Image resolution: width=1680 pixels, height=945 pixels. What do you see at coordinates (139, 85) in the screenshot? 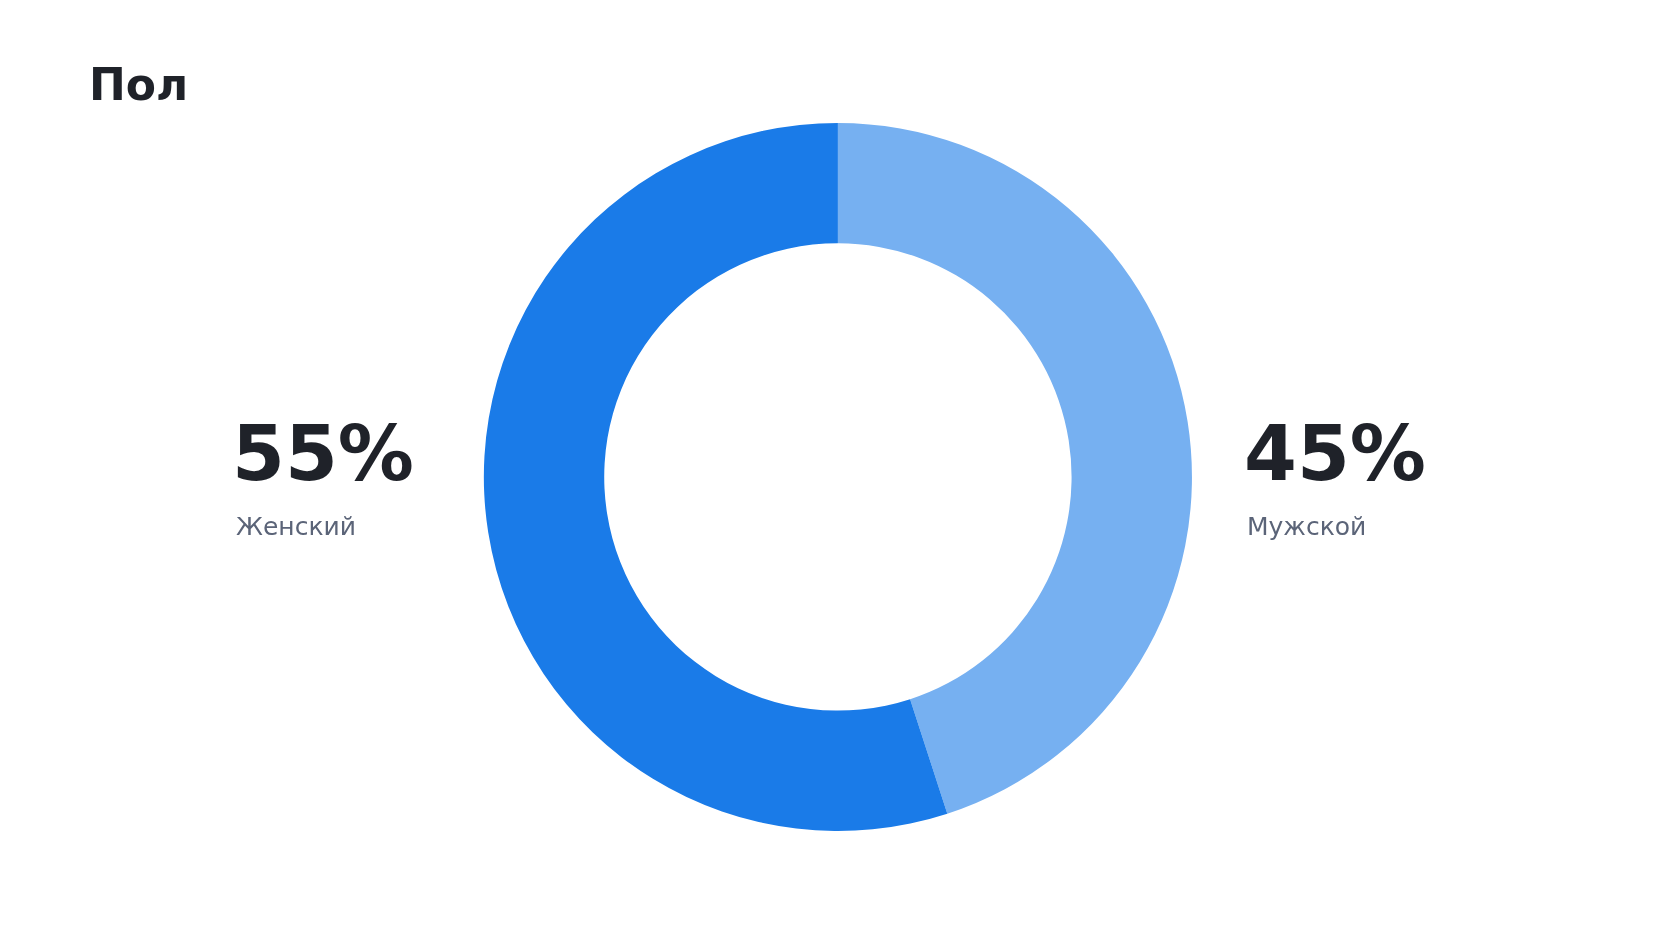
I see `chart-title: Пол` at bounding box center [139, 85].